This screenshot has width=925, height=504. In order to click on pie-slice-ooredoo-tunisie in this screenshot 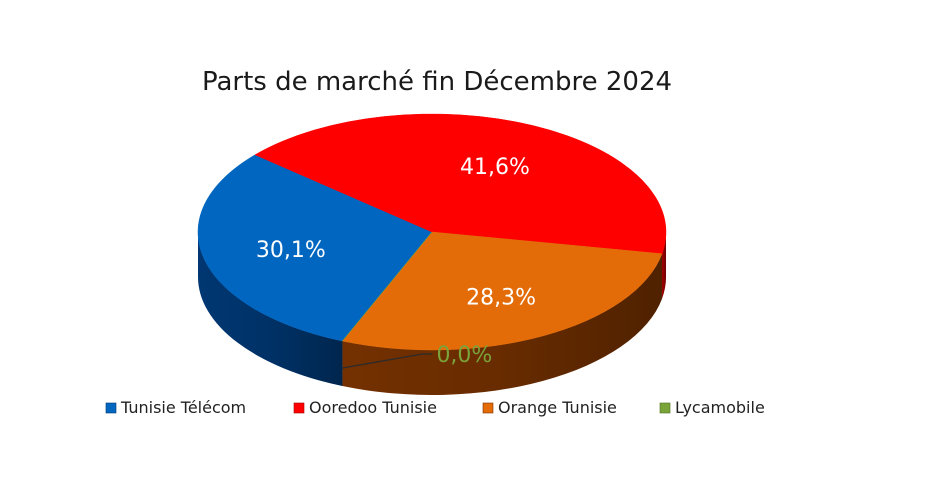, I will do `click(460, 184)`.